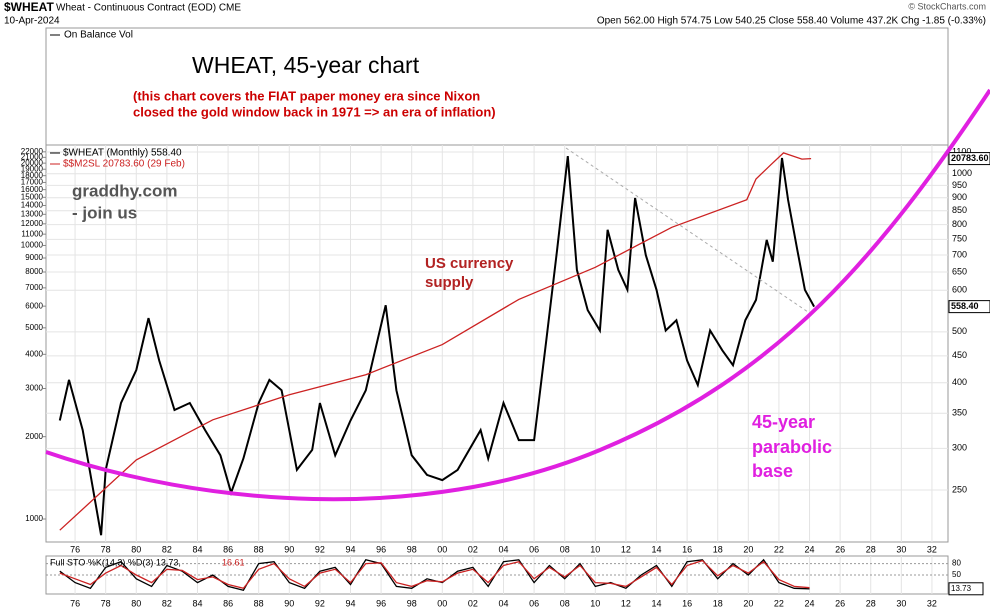  What do you see at coordinates (75, 549) in the screenshot?
I see `x-tick-label: 76` at bounding box center [75, 549].